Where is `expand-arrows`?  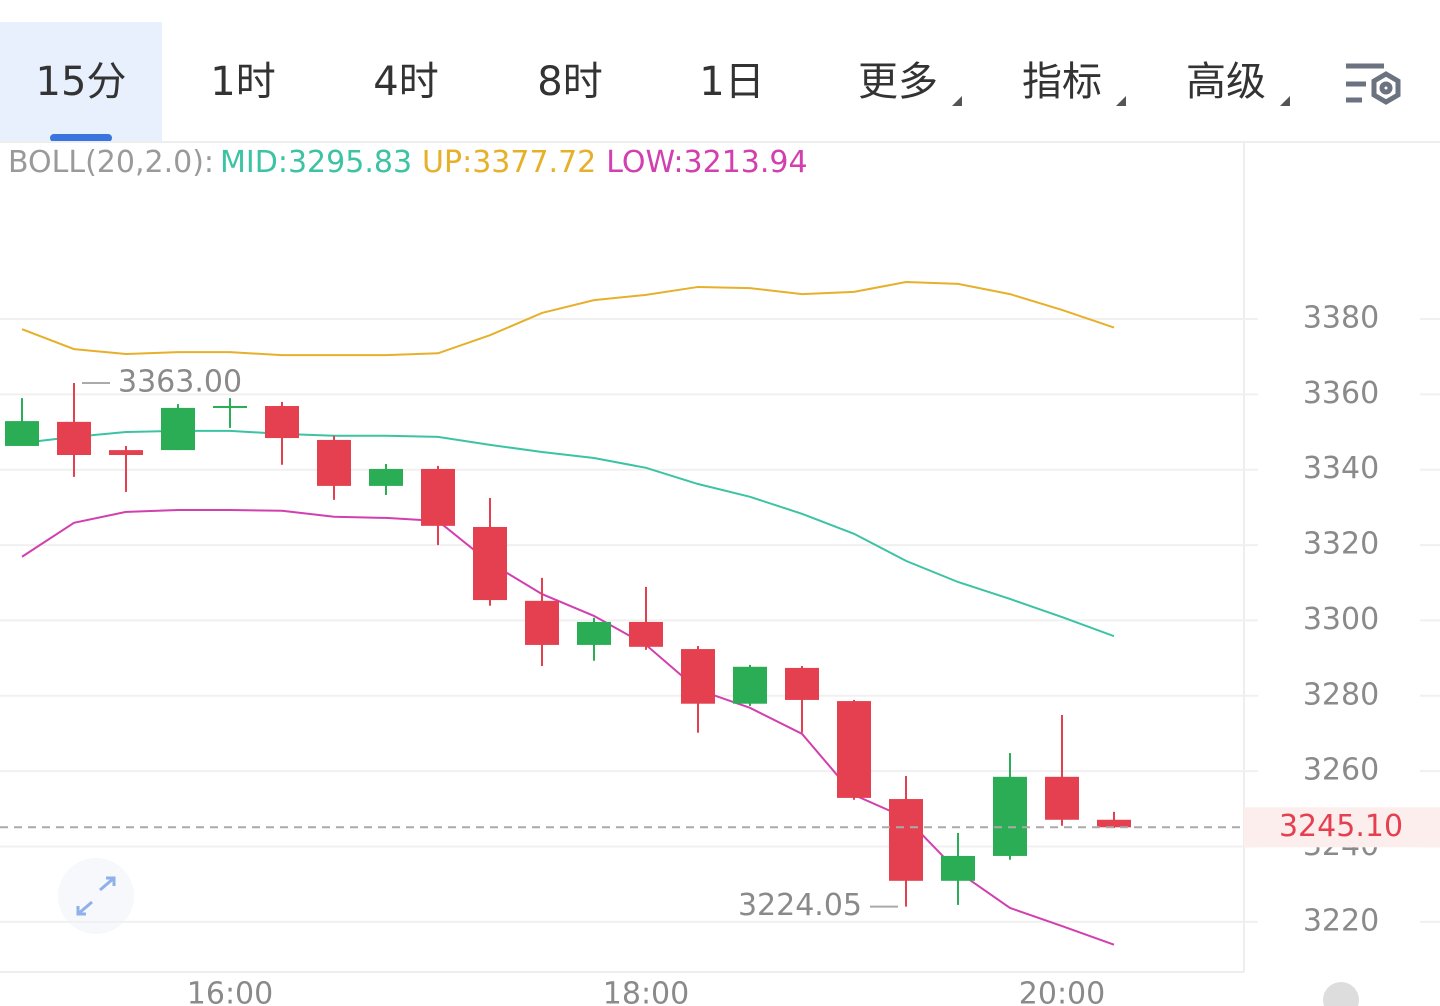
expand-arrows is located at coordinates (96, 896).